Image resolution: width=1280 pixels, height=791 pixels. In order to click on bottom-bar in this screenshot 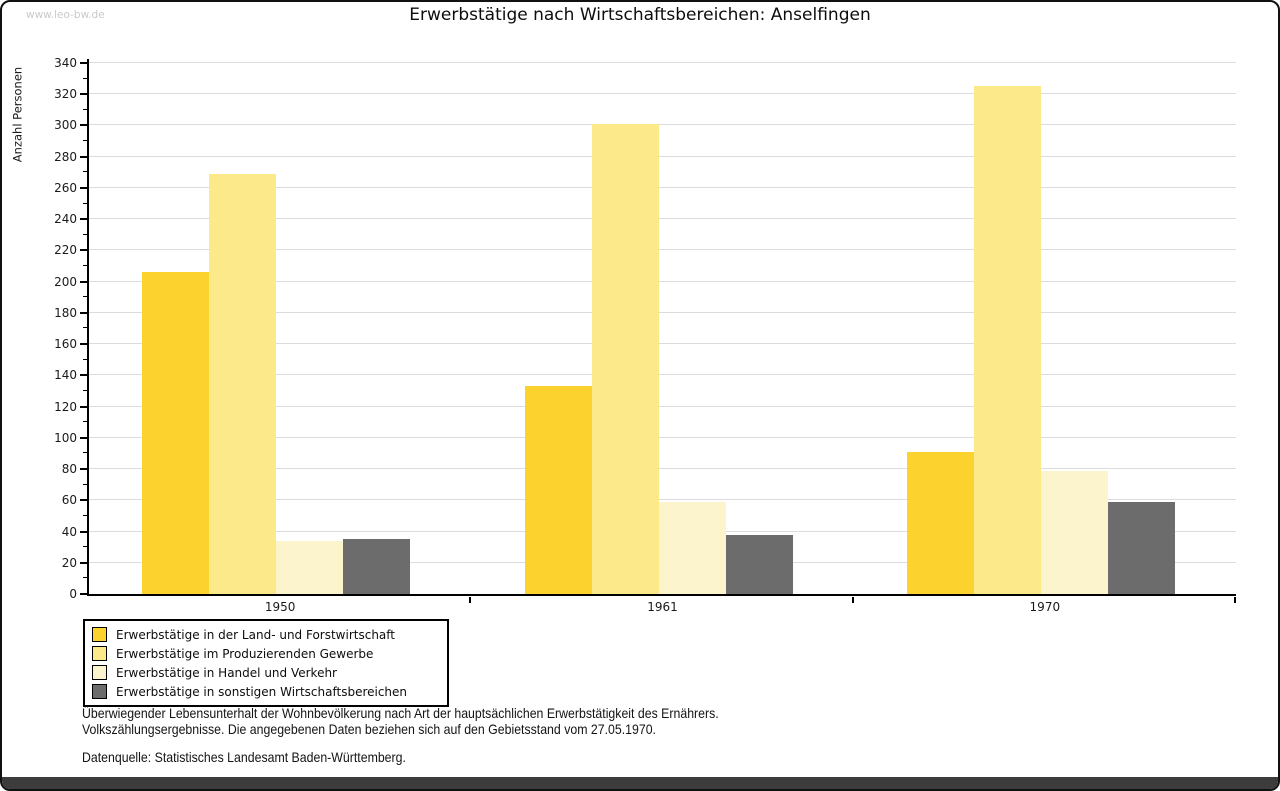, I will do `click(640, 783)`.